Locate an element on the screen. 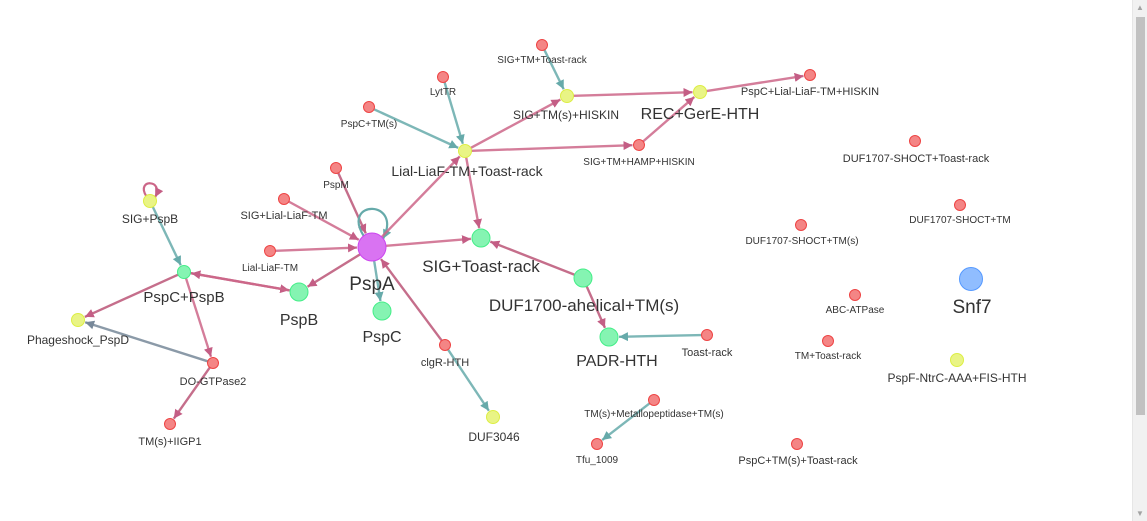 Image resolution: width=1147 pixels, height=521 pixels. node-pspc-pspb is located at coordinates (184, 272).